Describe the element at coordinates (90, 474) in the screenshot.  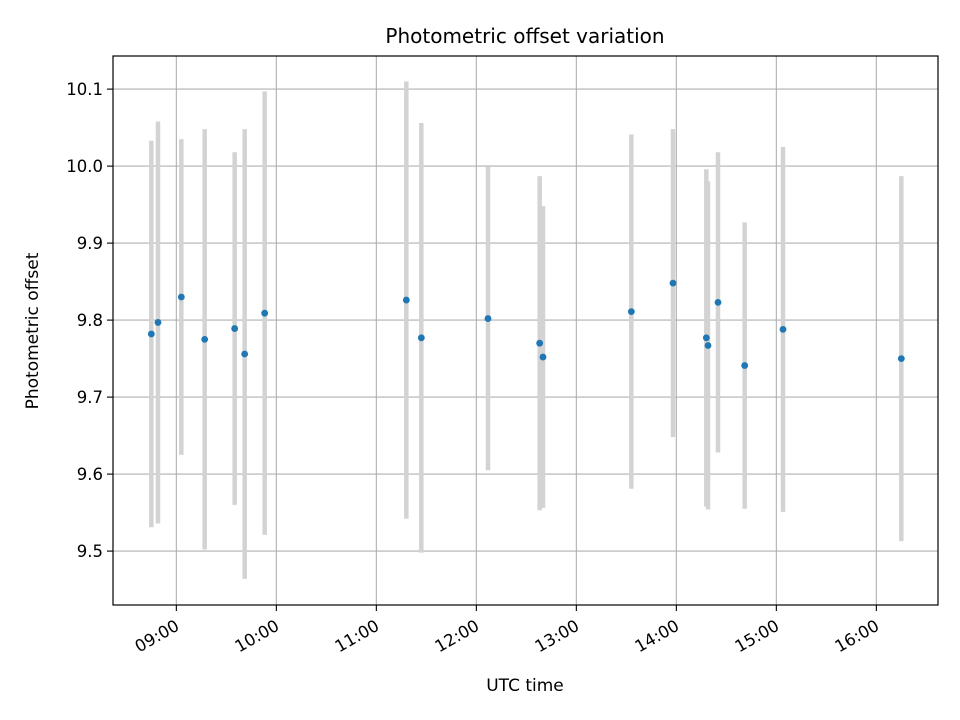
I see `y-tick-label: 9.6` at that location.